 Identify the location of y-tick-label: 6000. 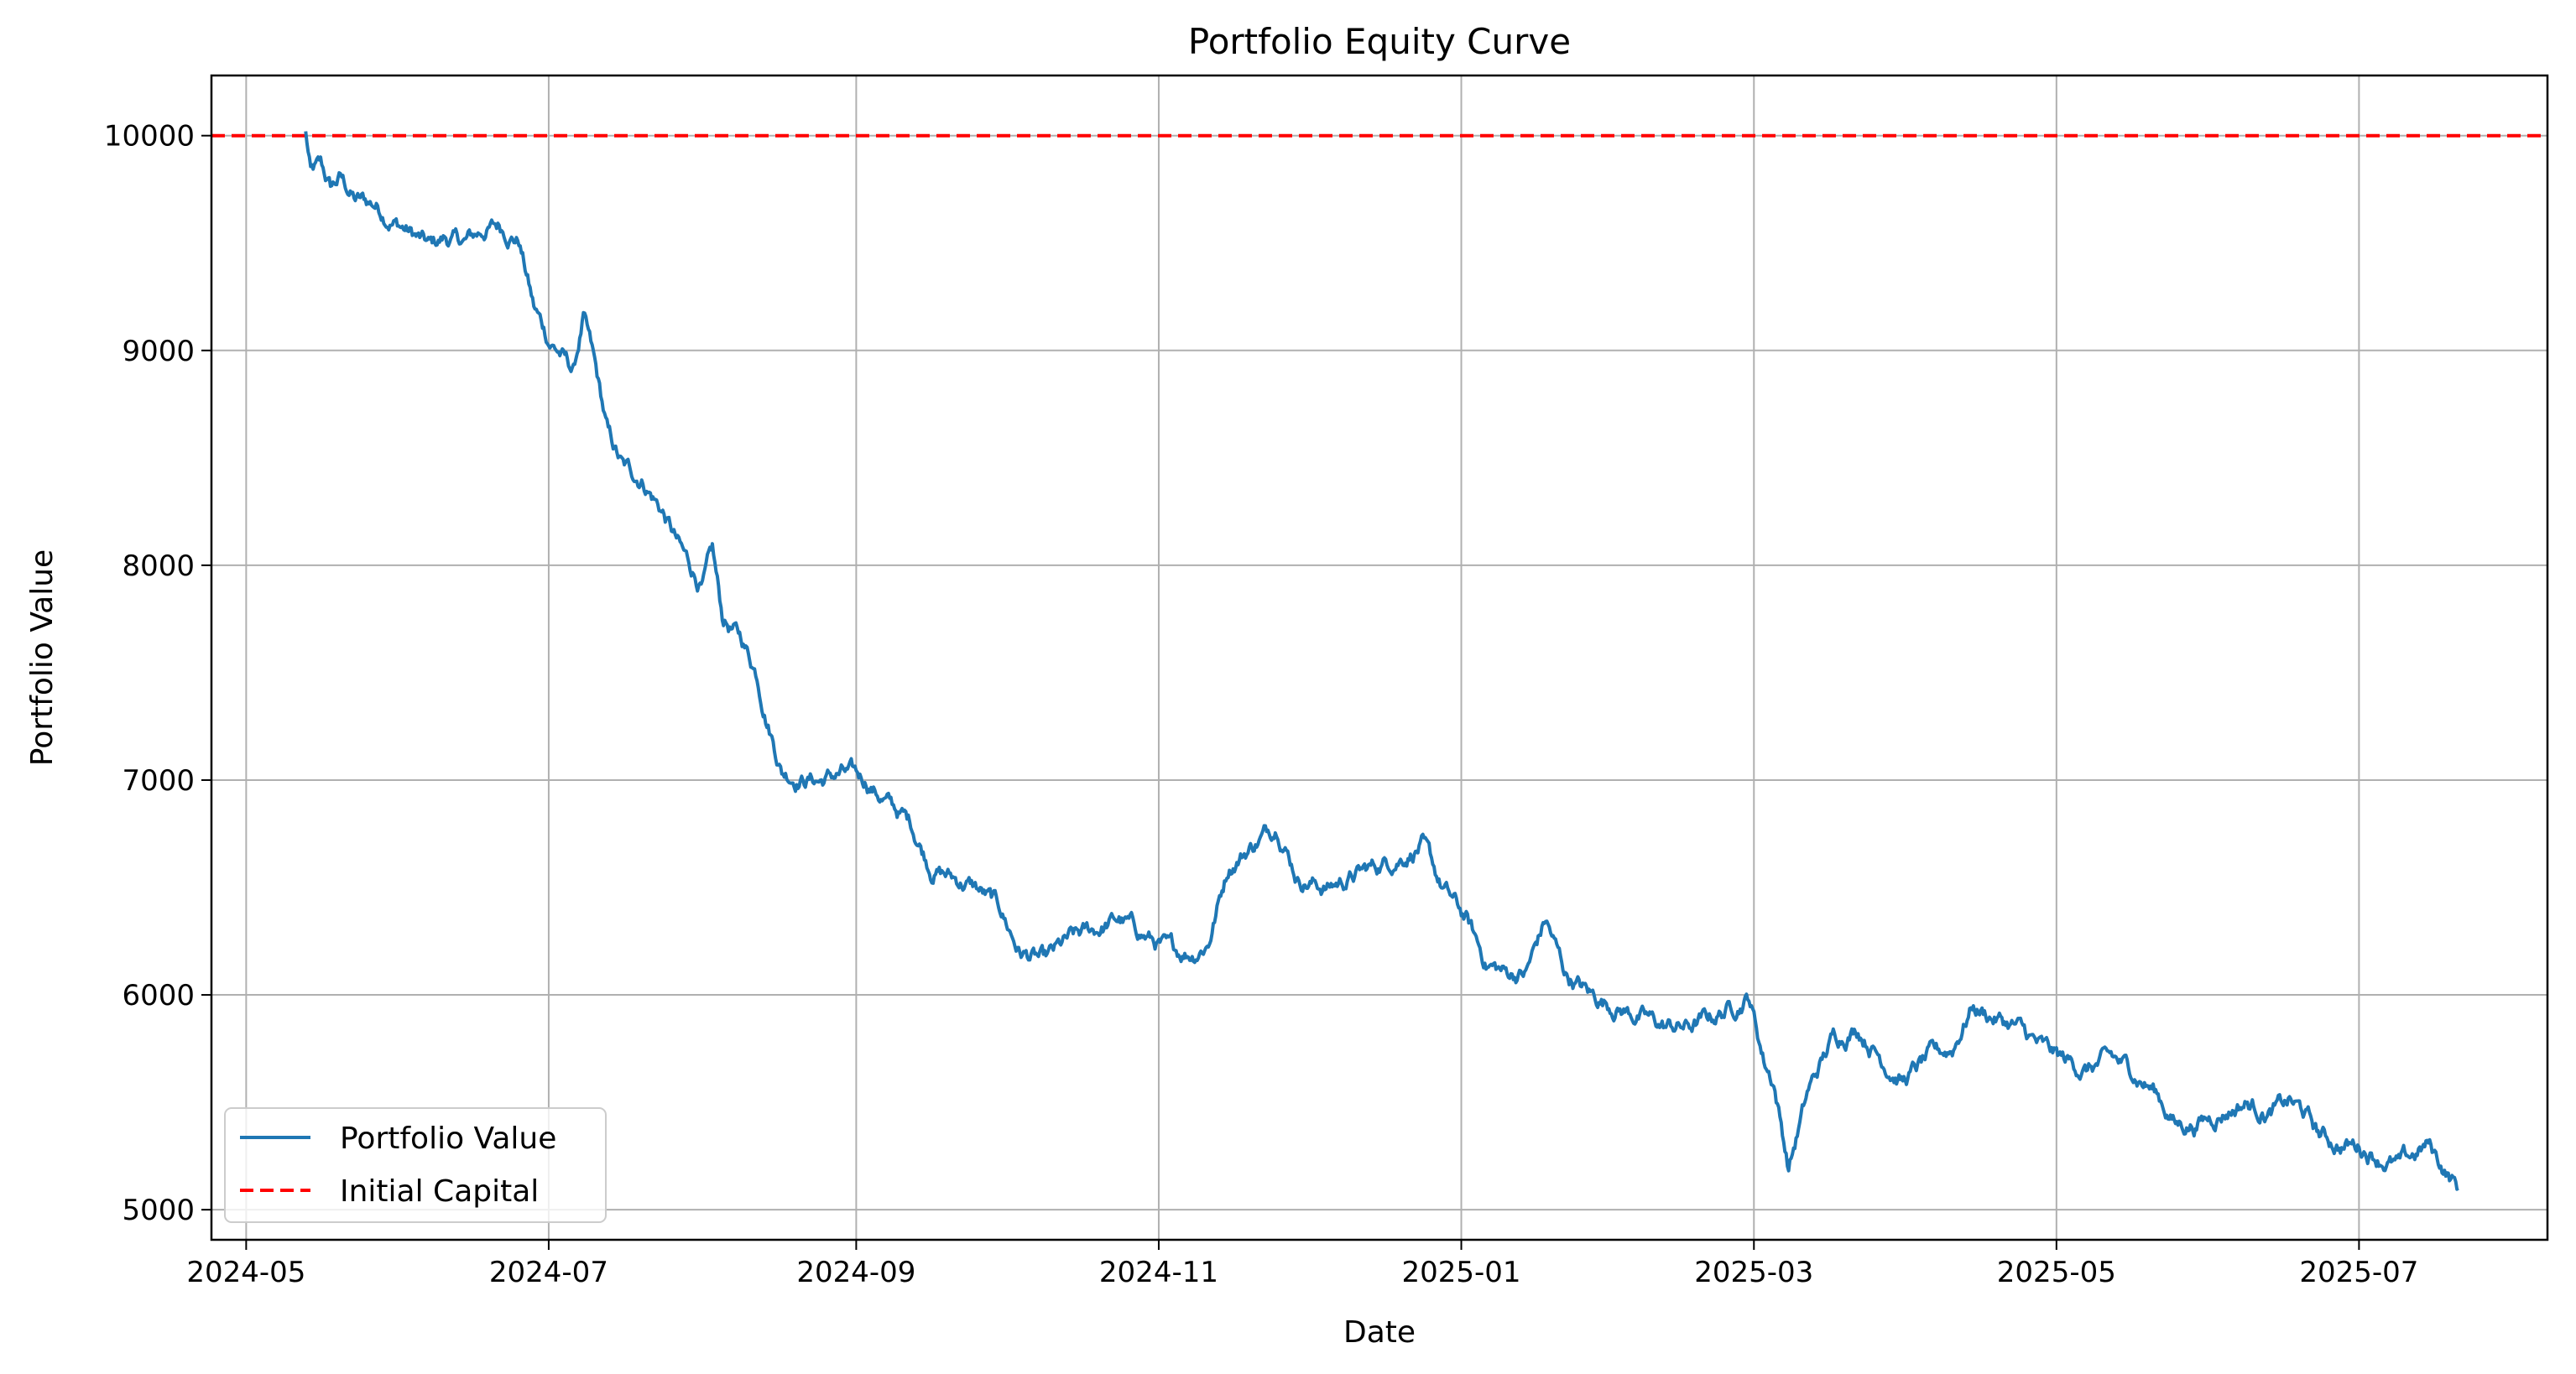
(158, 996).